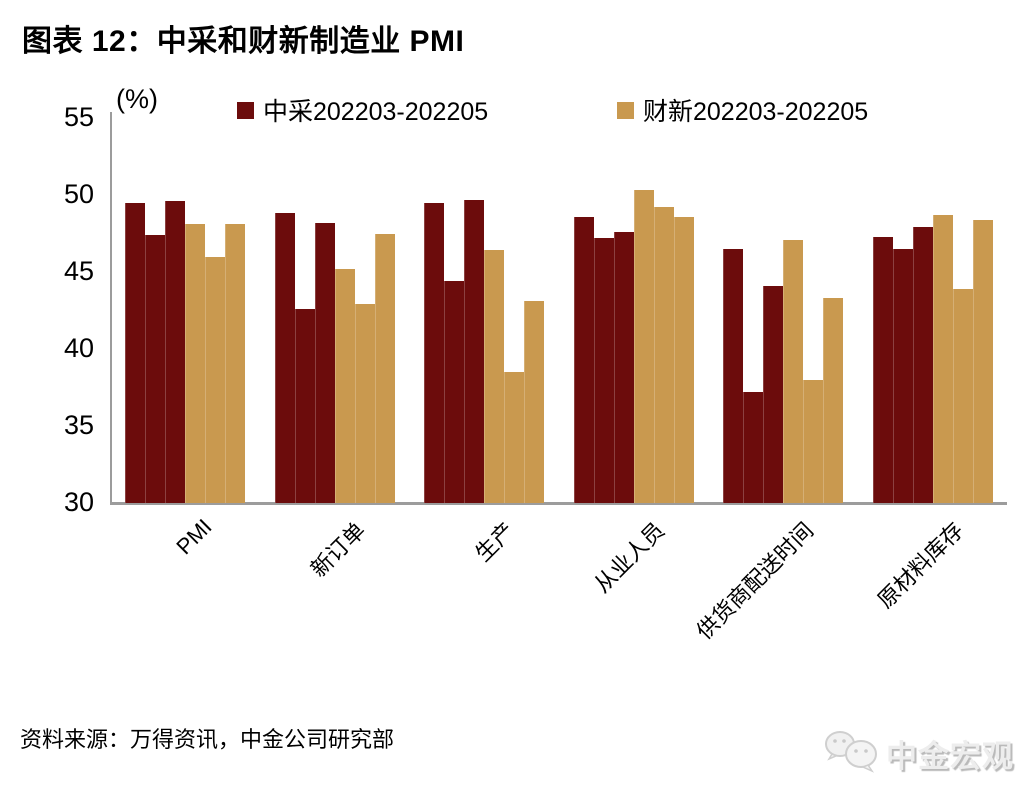 The width and height of the screenshot is (1028, 798). Describe the element at coordinates (243, 41) in the screenshot. I see `chart-title: 图表 12：中采和财新制造业 PMI` at that location.